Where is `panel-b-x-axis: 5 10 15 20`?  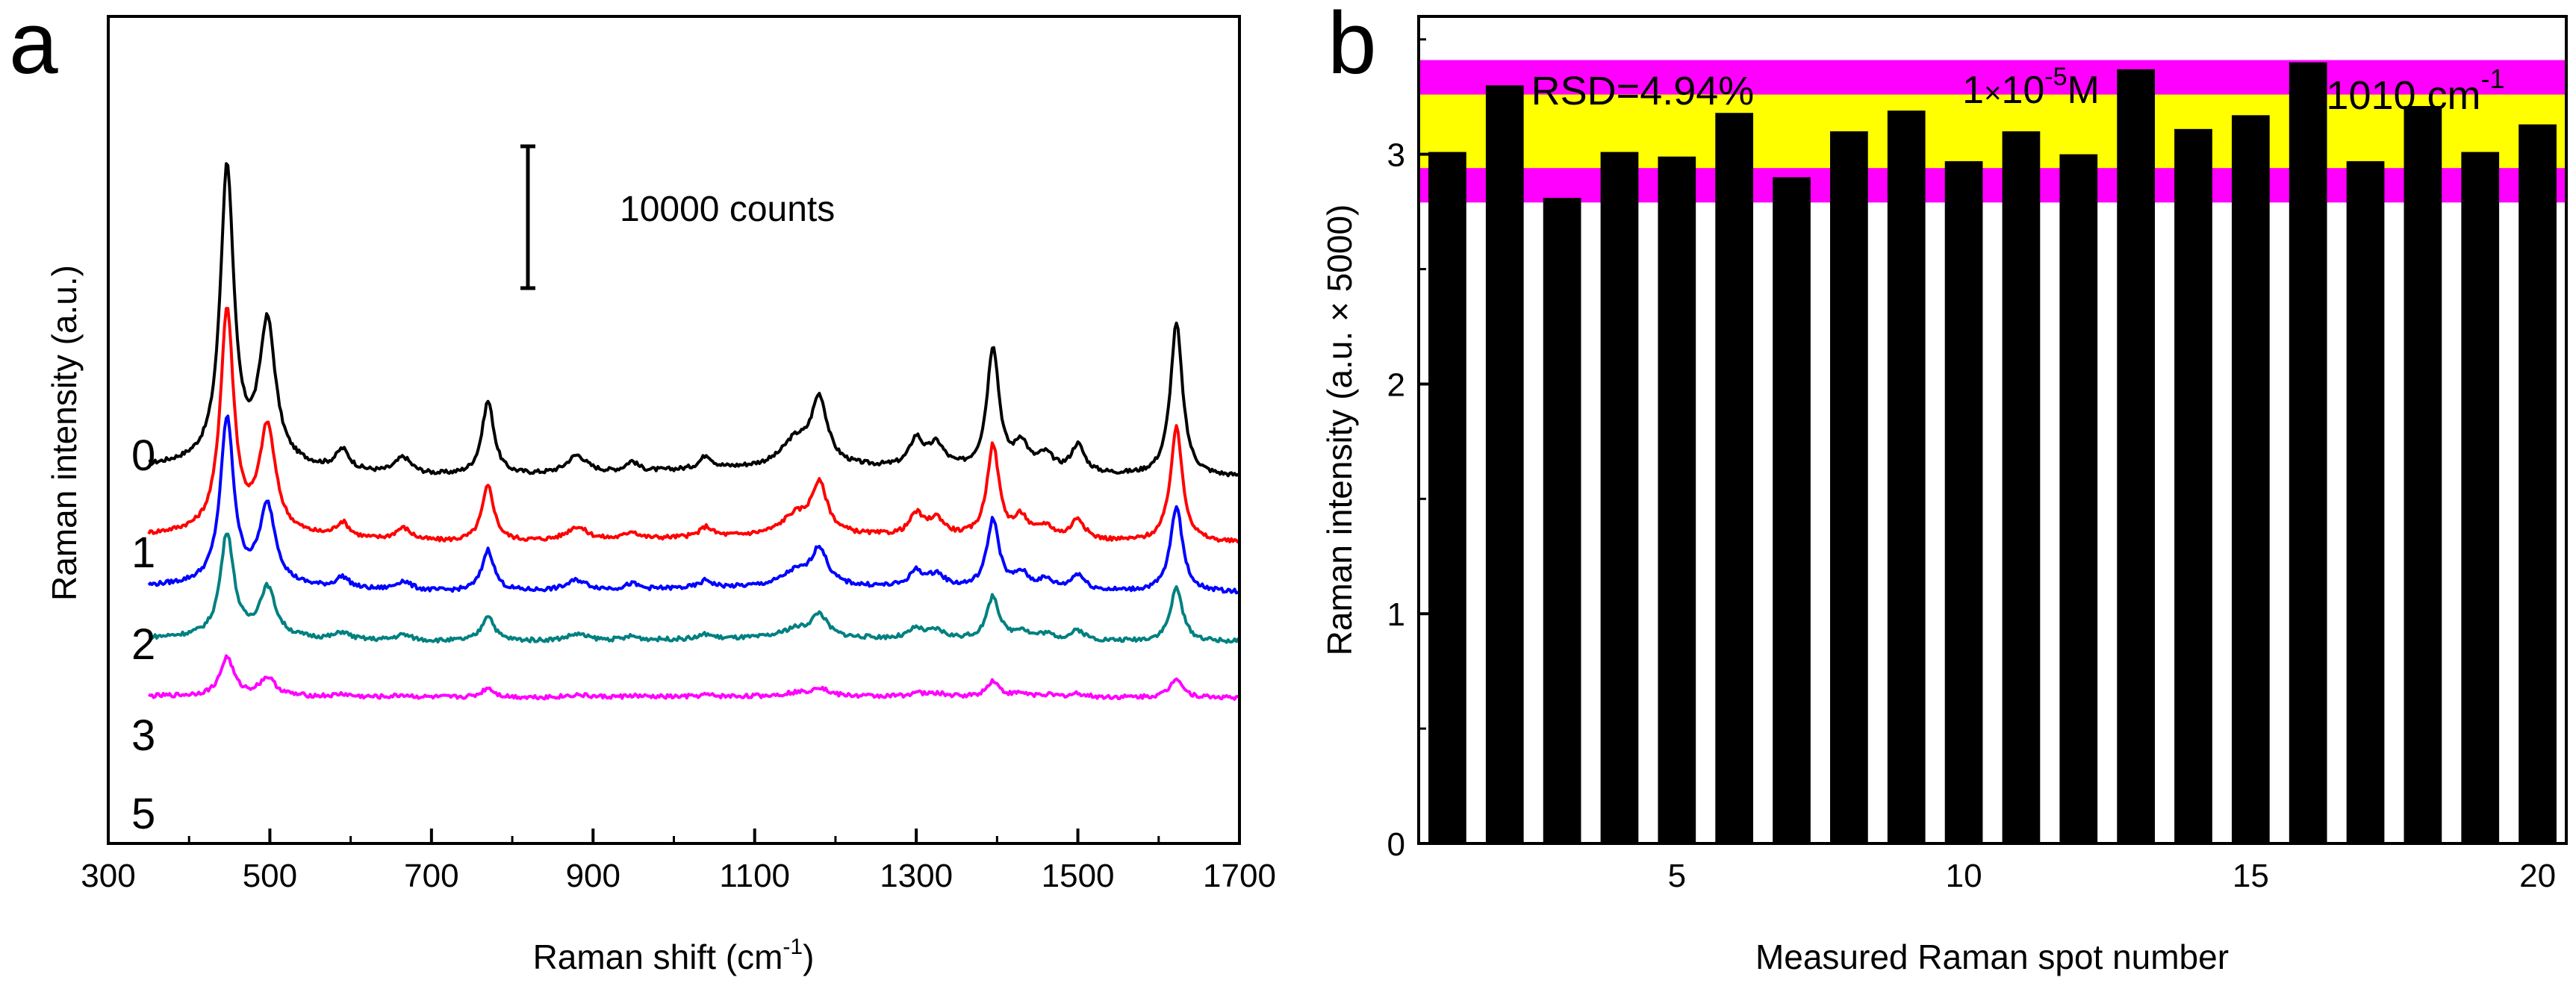 panel-b-x-axis: 5 10 15 20 is located at coordinates (2001, 861).